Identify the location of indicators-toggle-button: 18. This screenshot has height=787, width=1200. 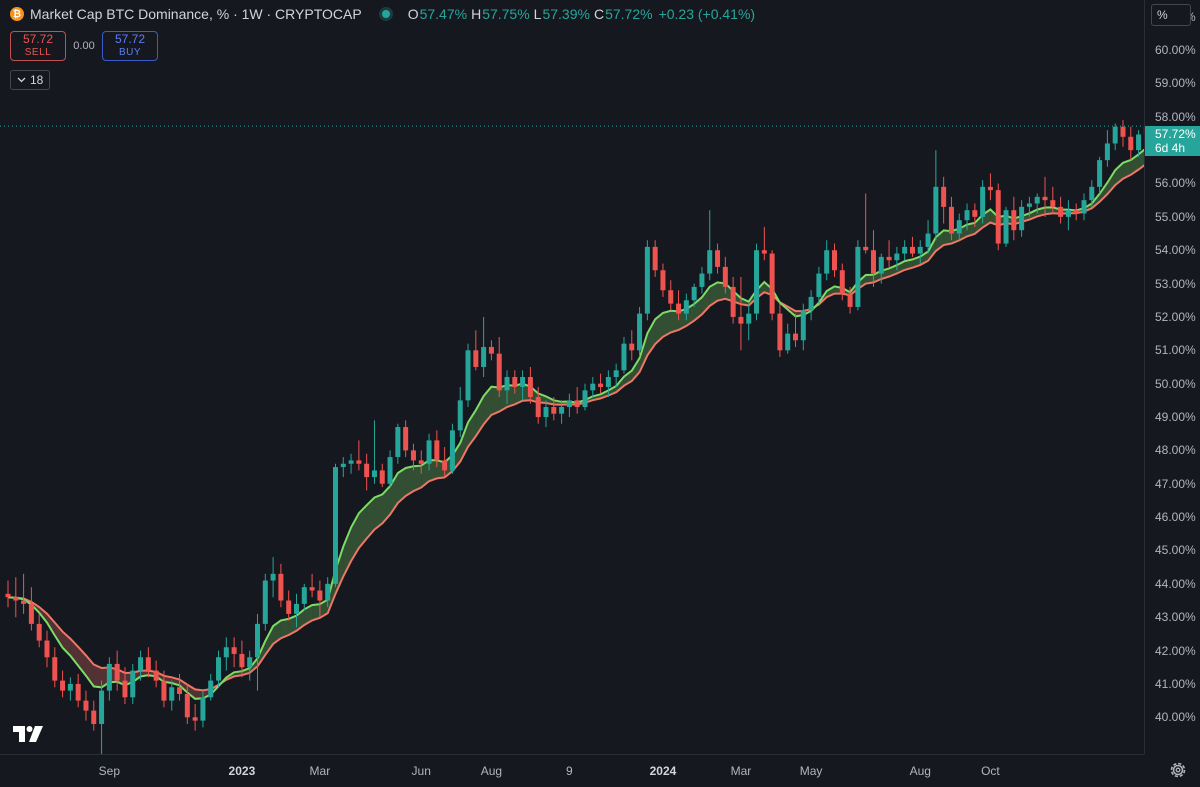
(30, 80).